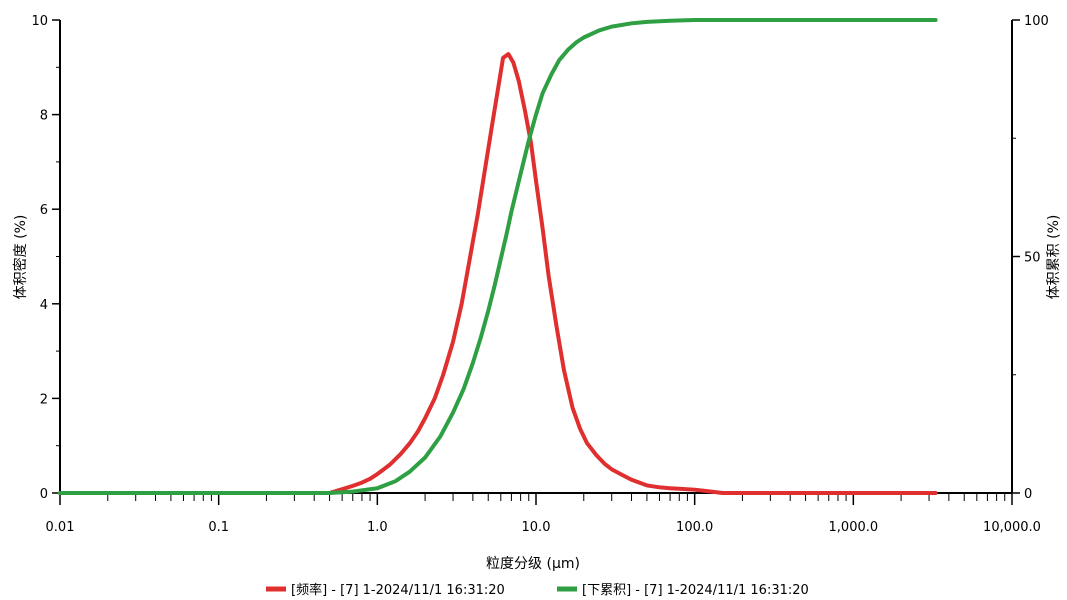  Describe the element at coordinates (854, 527) in the screenshot. I see `x-tick-label: 1,000.0` at that location.